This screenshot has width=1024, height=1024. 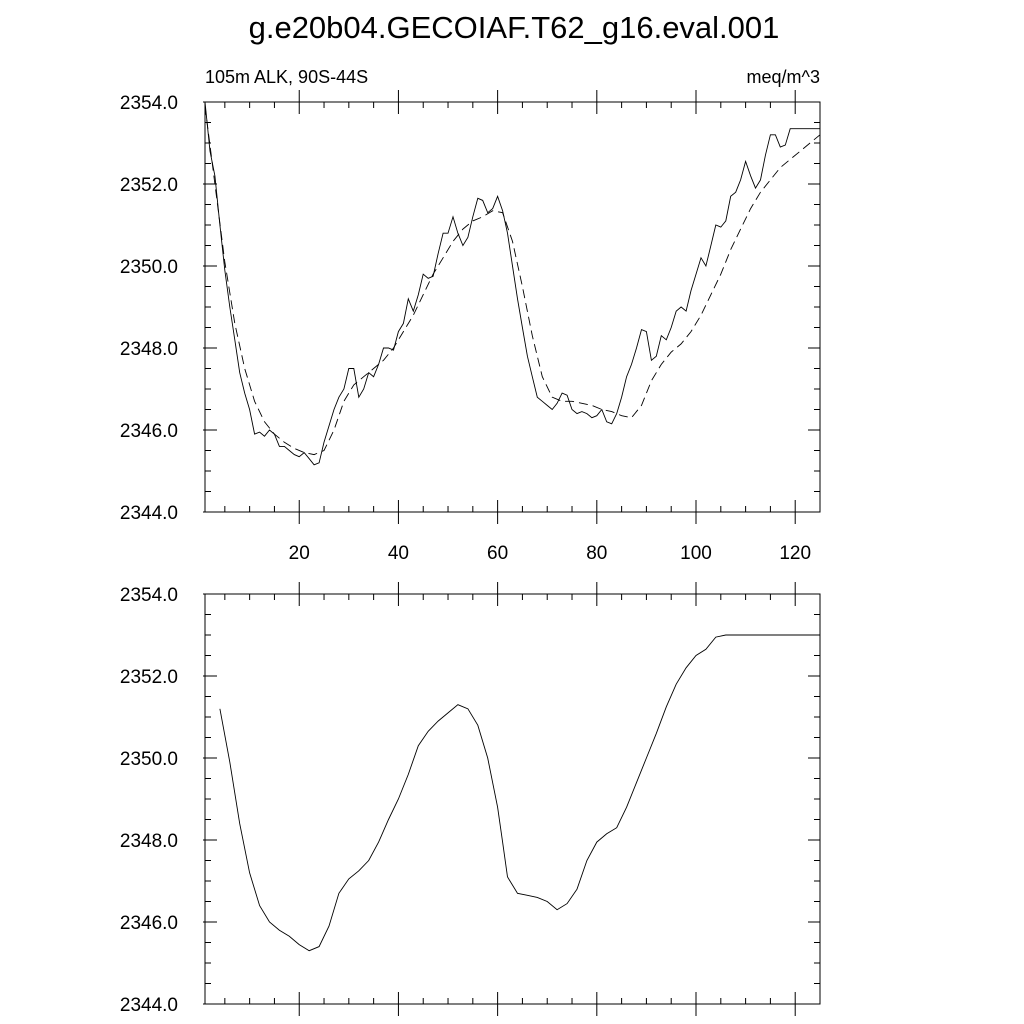 What do you see at coordinates (398, 553) in the screenshot?
I see `x-tick-label: 40` at bounding box center [398, 553].